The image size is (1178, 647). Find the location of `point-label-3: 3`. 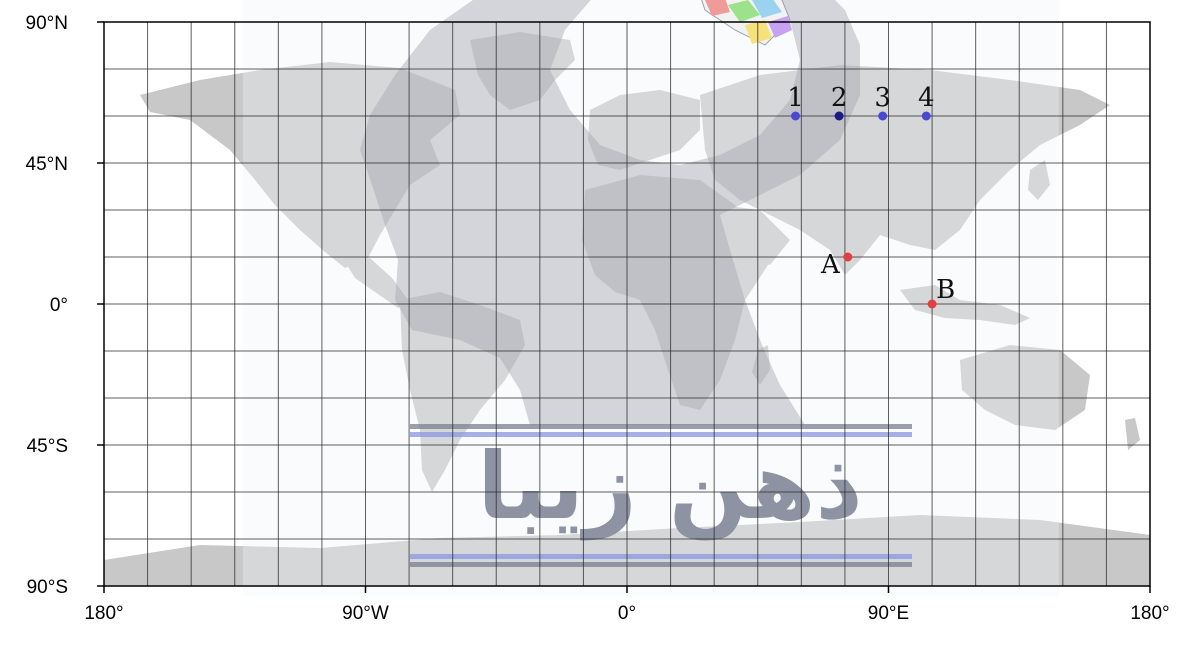

point-label-3: 3 is located at coordinates (882, 98).